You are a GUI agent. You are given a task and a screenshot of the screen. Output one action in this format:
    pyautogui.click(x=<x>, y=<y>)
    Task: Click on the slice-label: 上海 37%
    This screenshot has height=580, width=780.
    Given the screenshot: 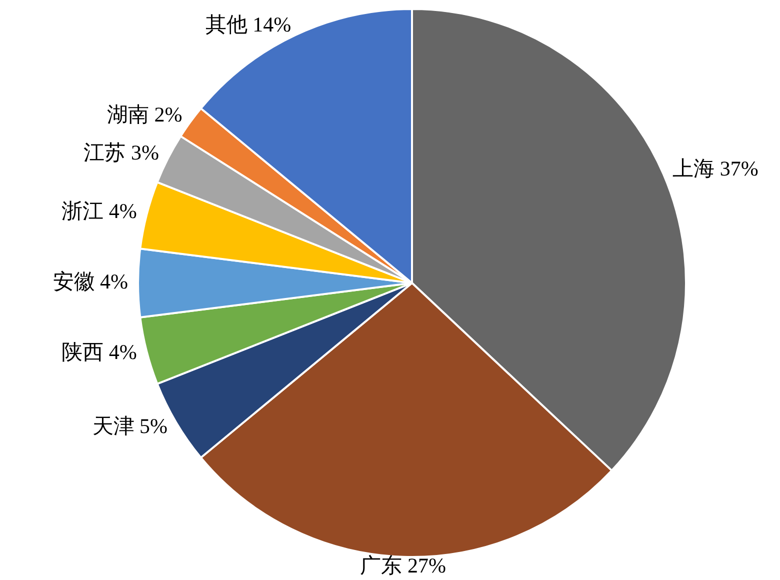 What is the action you would take?
    pyautogui.click(x=715, y=168)
    